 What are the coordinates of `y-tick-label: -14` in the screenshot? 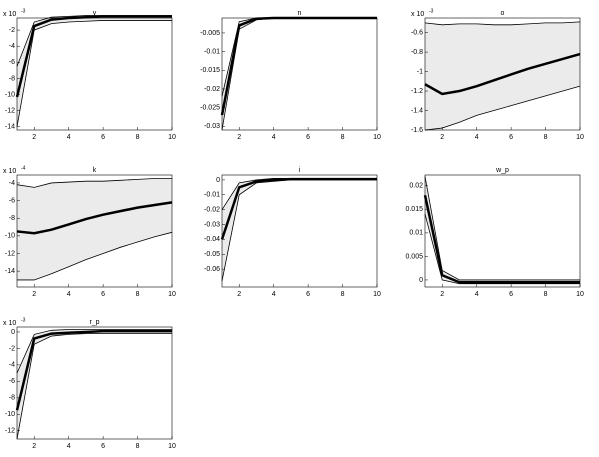 It's located at (10, 127).